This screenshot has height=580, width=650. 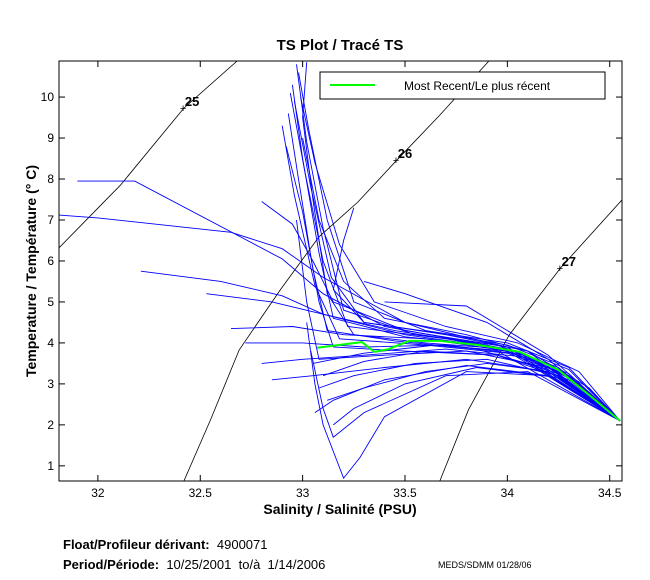 What do you see at coordinates (50, 138) in the screenshot?
I see `y-tick-label: 9` at bounding box center [50, 138].